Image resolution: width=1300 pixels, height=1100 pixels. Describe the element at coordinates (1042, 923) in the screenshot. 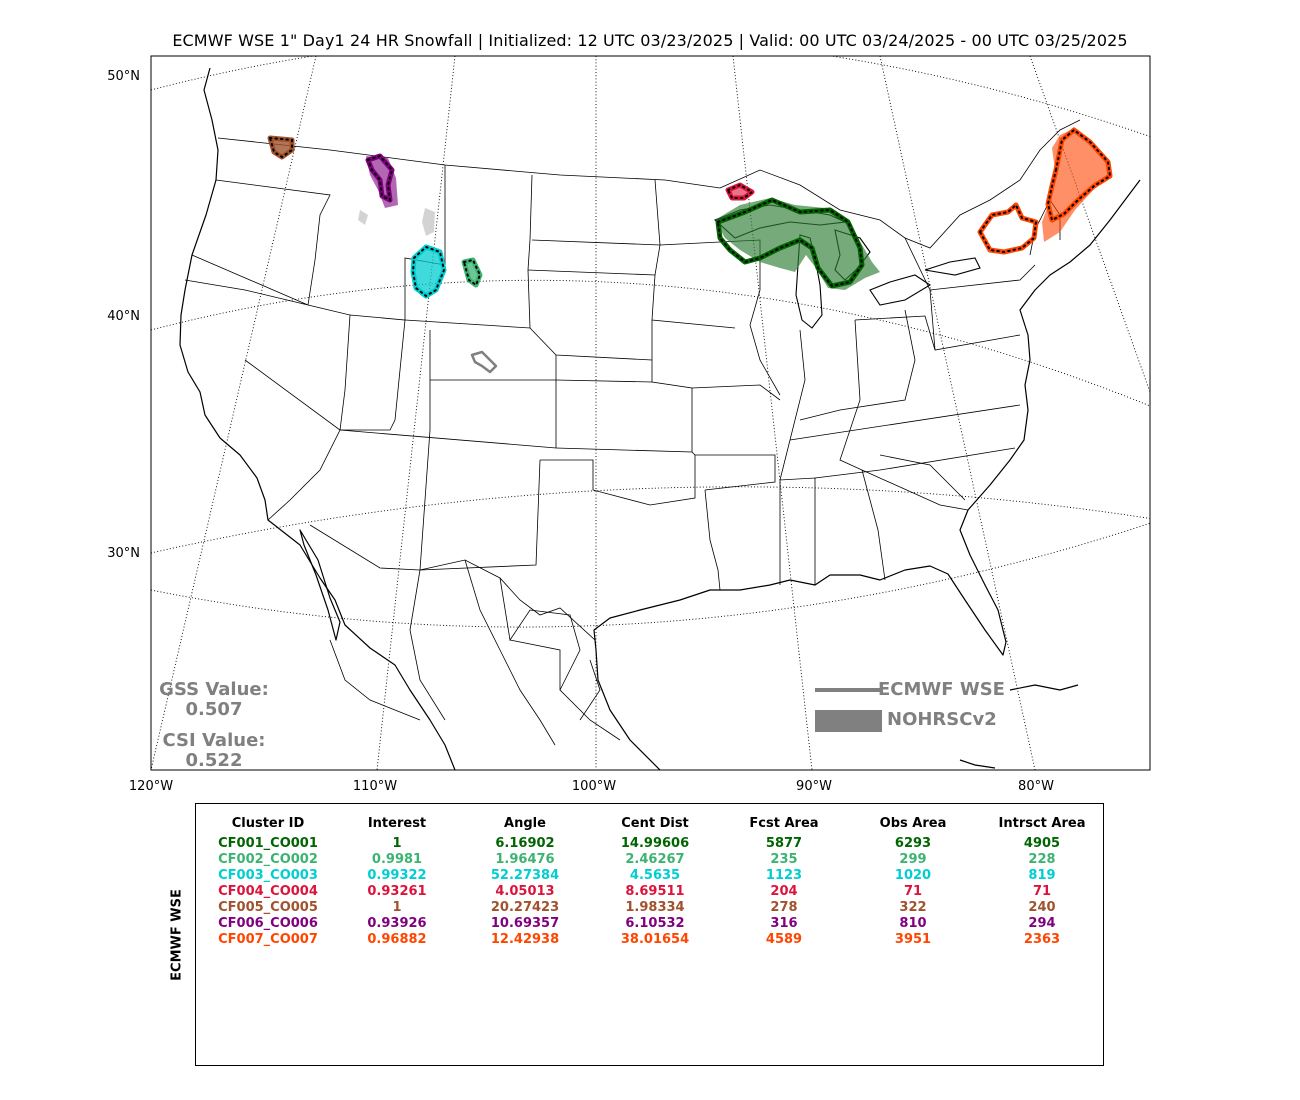

I see `table-cell: 294` at that location.